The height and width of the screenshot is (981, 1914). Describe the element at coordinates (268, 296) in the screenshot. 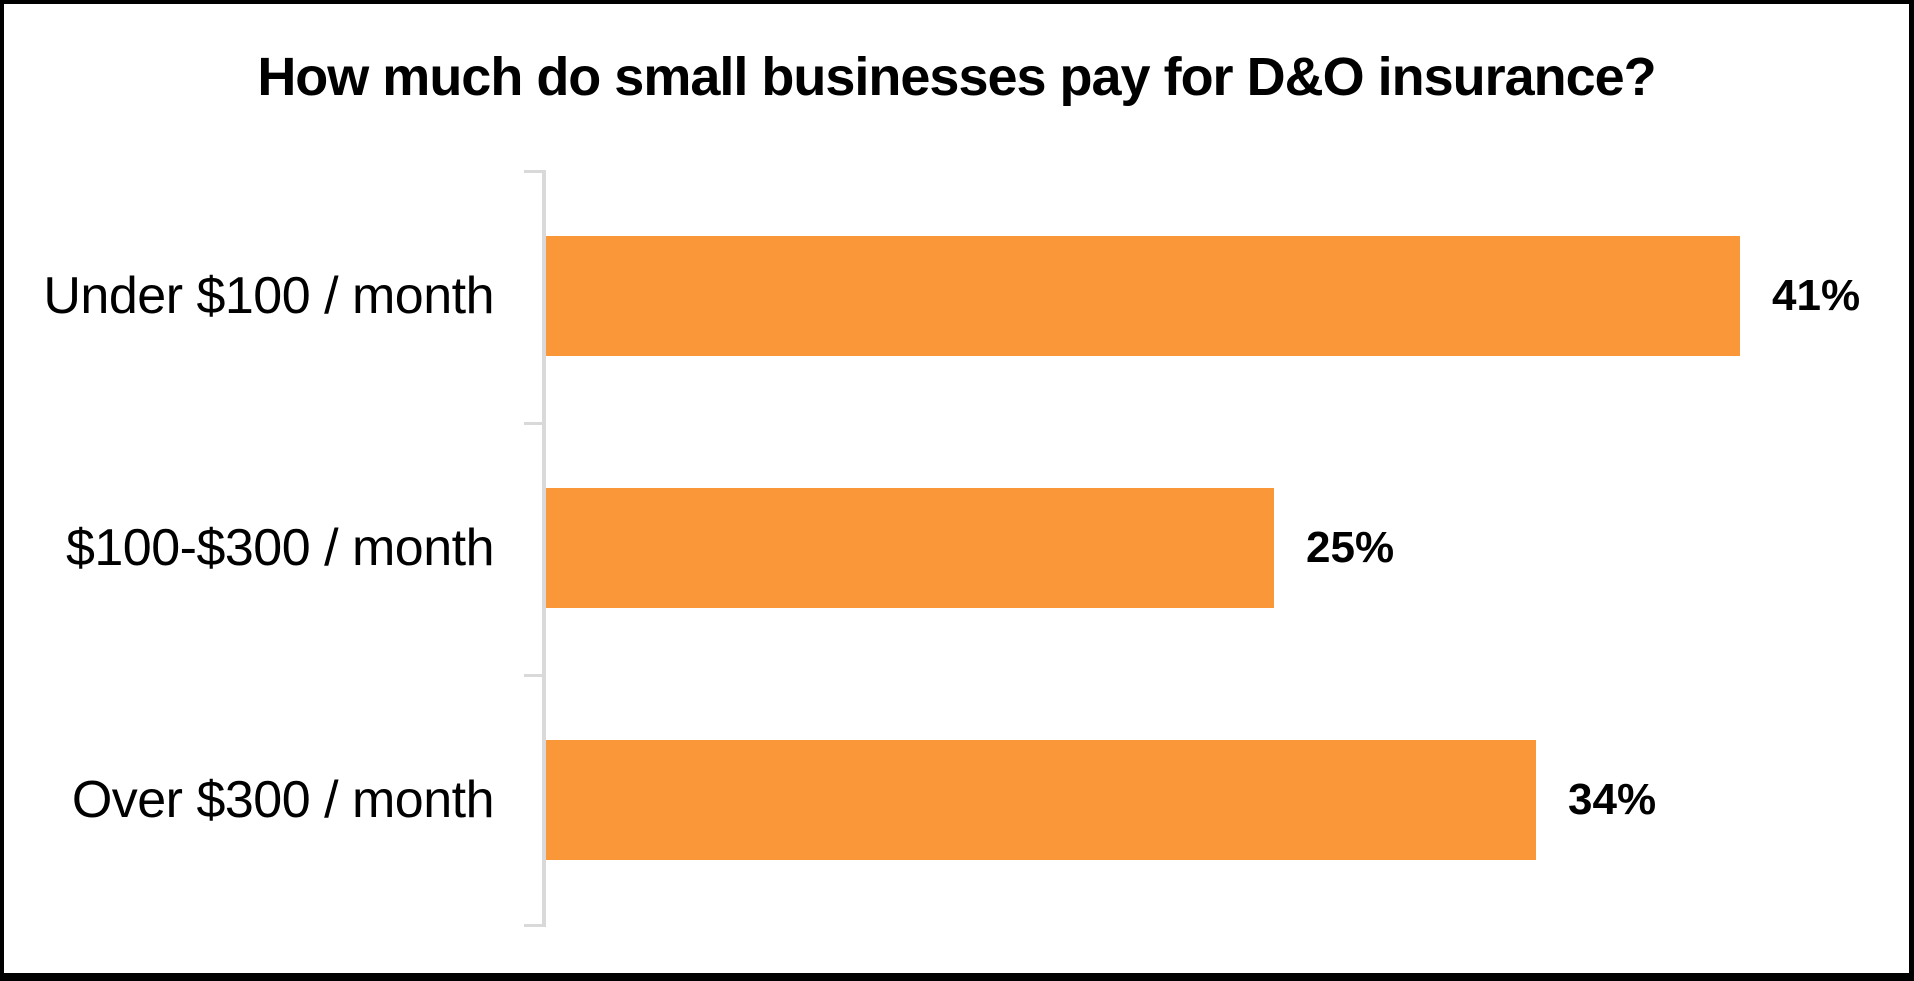

I see `category-label-under-100: Under $100 / month` at that location.